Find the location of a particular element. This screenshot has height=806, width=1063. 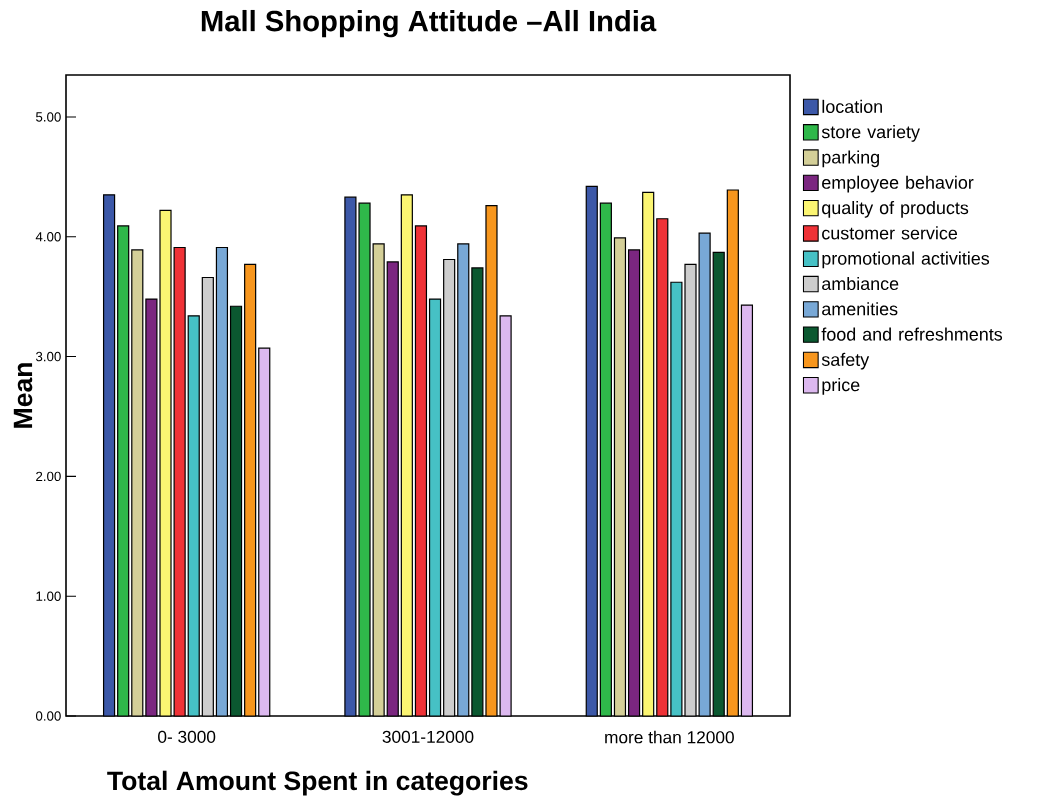

y-tick-label: 5.00 is located at coordinates (48, 117).